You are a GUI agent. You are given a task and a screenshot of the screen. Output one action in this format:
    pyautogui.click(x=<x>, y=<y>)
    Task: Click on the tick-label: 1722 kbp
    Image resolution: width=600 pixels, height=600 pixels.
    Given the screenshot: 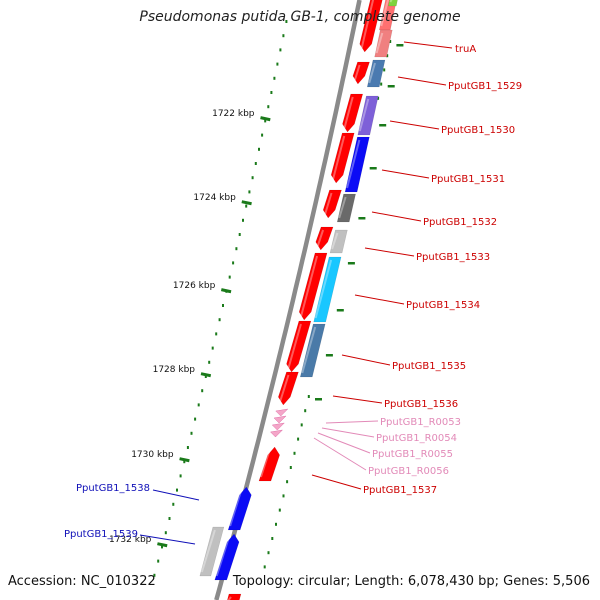 What is the action you would take?
    pyautogui.click(x=233, y=114)
    